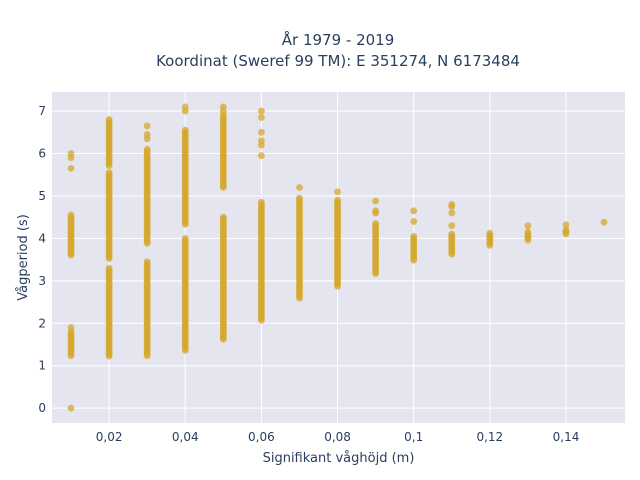 The height and width of the screenshot is (480, 640). Describe the element at coordinates (338, 39) in the screenshot. I see `chart-title-line-1: År 1979 - 2019` at that location.